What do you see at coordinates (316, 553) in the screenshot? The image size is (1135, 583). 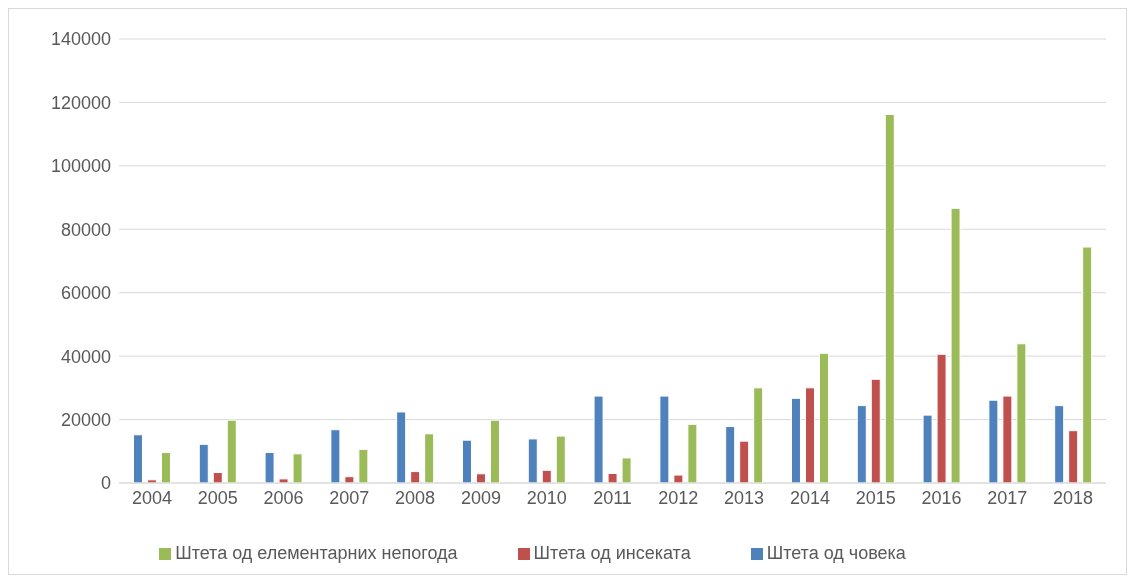 I see `legend-label: Штета од елементарних непогода` at bounding box center [316, 553].